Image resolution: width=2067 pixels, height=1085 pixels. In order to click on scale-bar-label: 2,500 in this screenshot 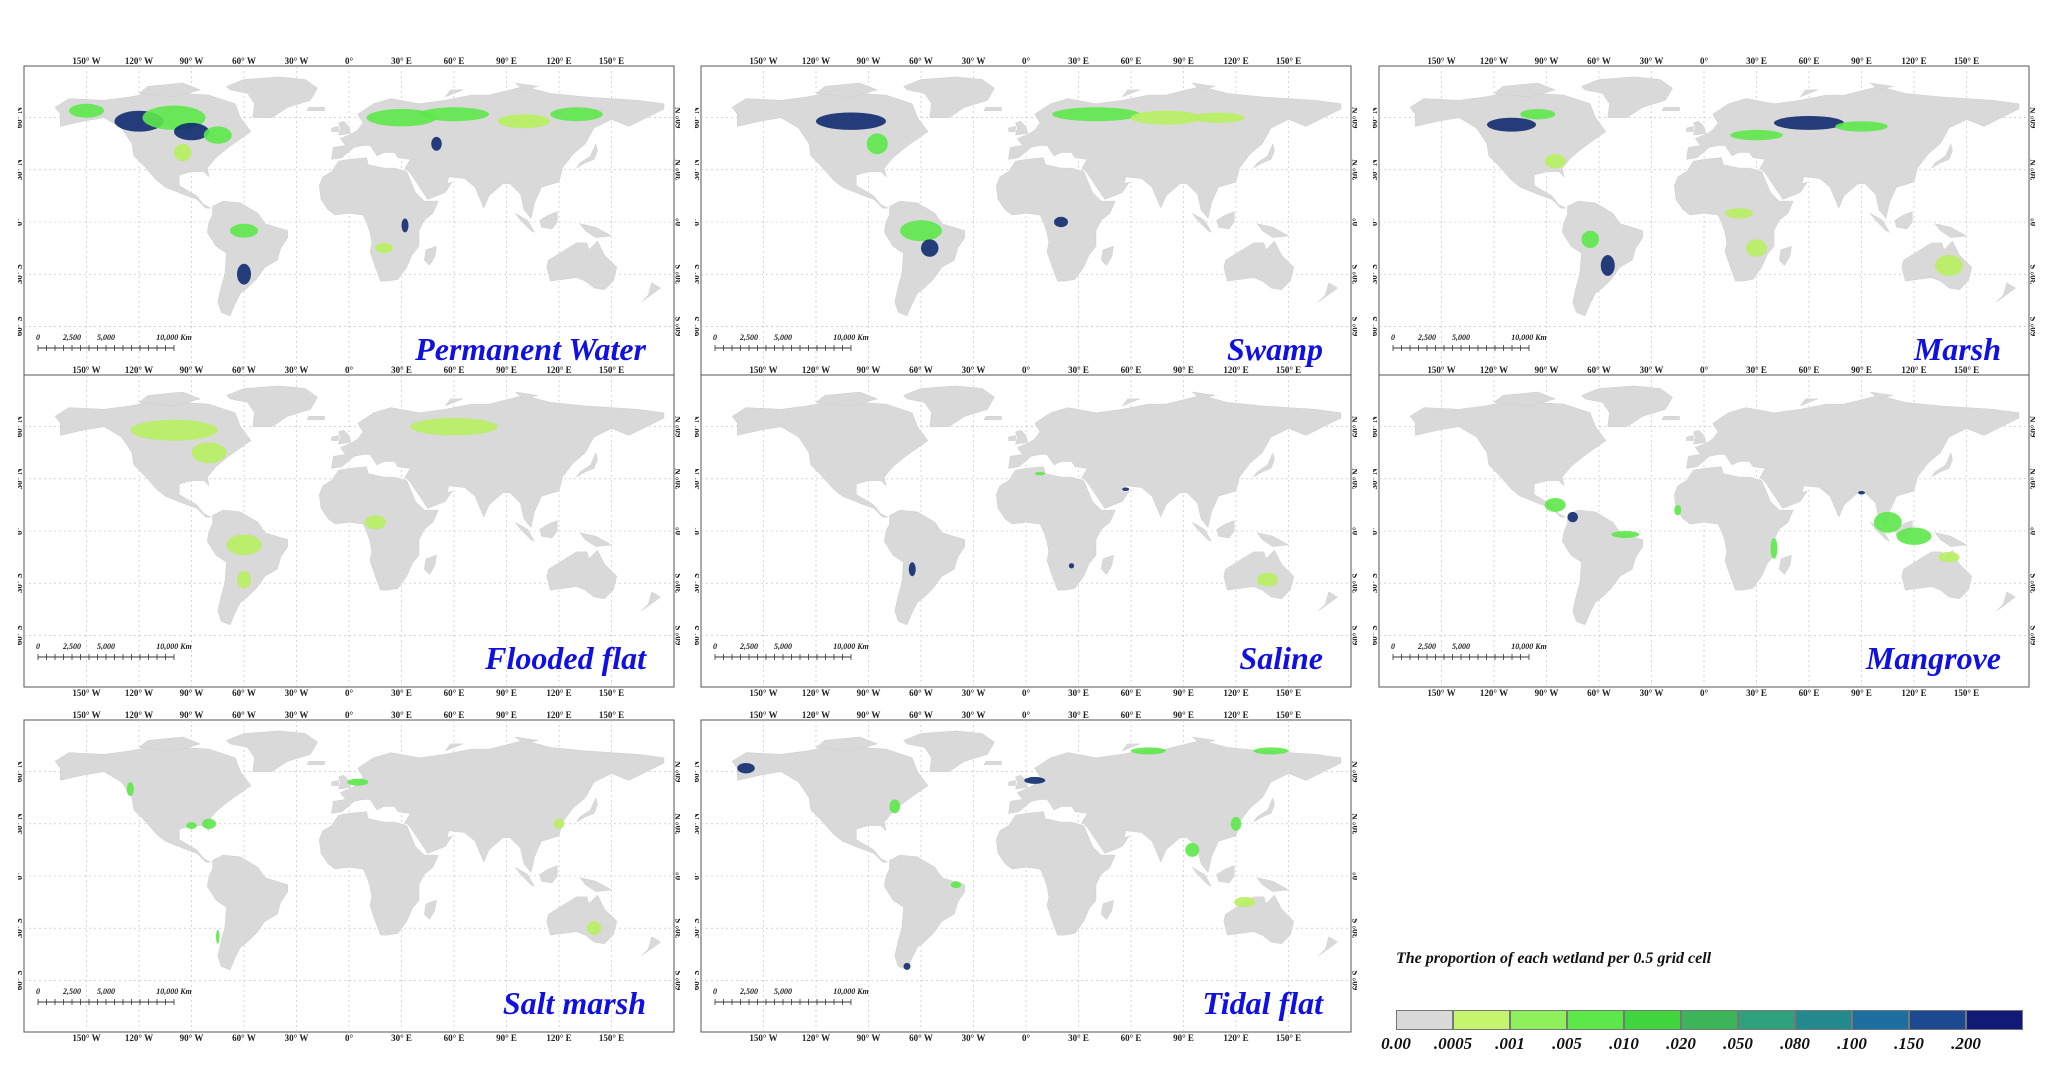, I will do `click(1426, 337)`.